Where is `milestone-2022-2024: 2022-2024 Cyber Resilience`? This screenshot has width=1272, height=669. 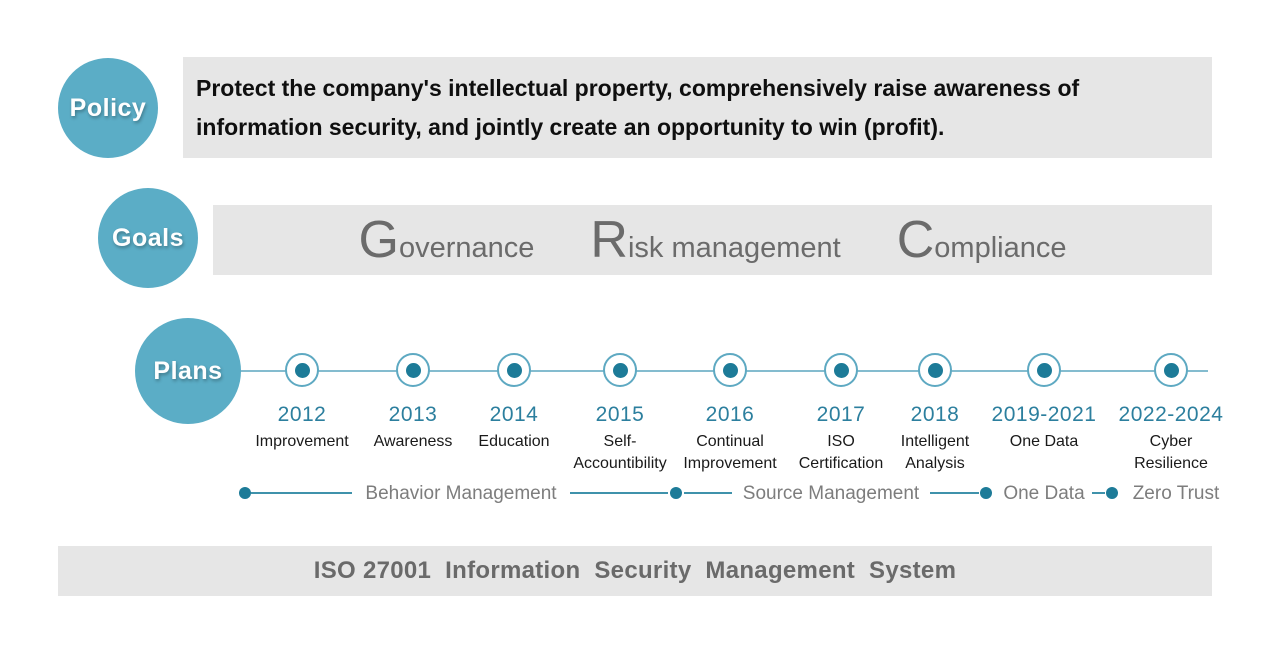 milestone-2022-2024: 2022-2024 Cyber Resilience is located at coordinates (1171, 418).